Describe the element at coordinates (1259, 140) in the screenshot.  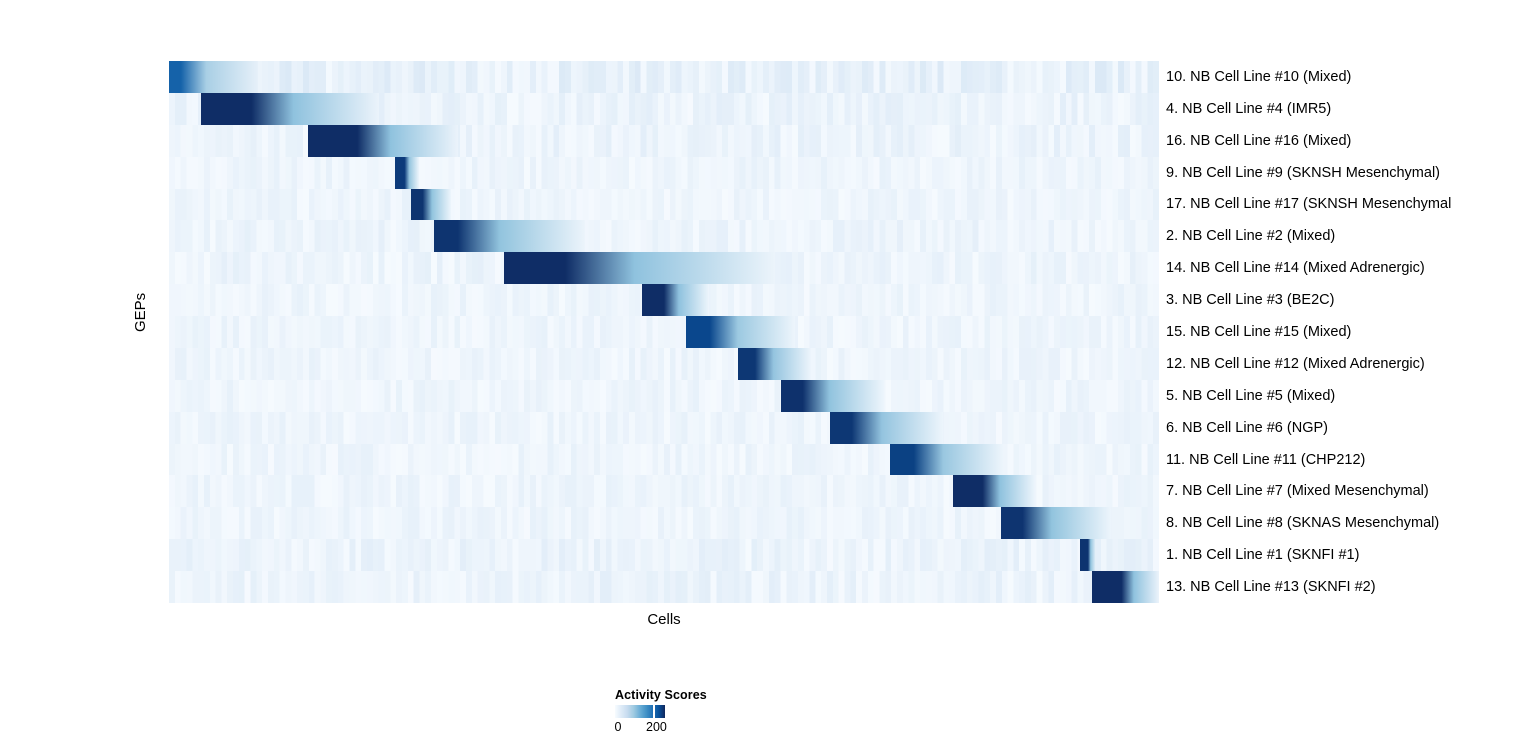
I see `gep-row-label: 16. NB Cell Line #16 (Mixed)` at that location.